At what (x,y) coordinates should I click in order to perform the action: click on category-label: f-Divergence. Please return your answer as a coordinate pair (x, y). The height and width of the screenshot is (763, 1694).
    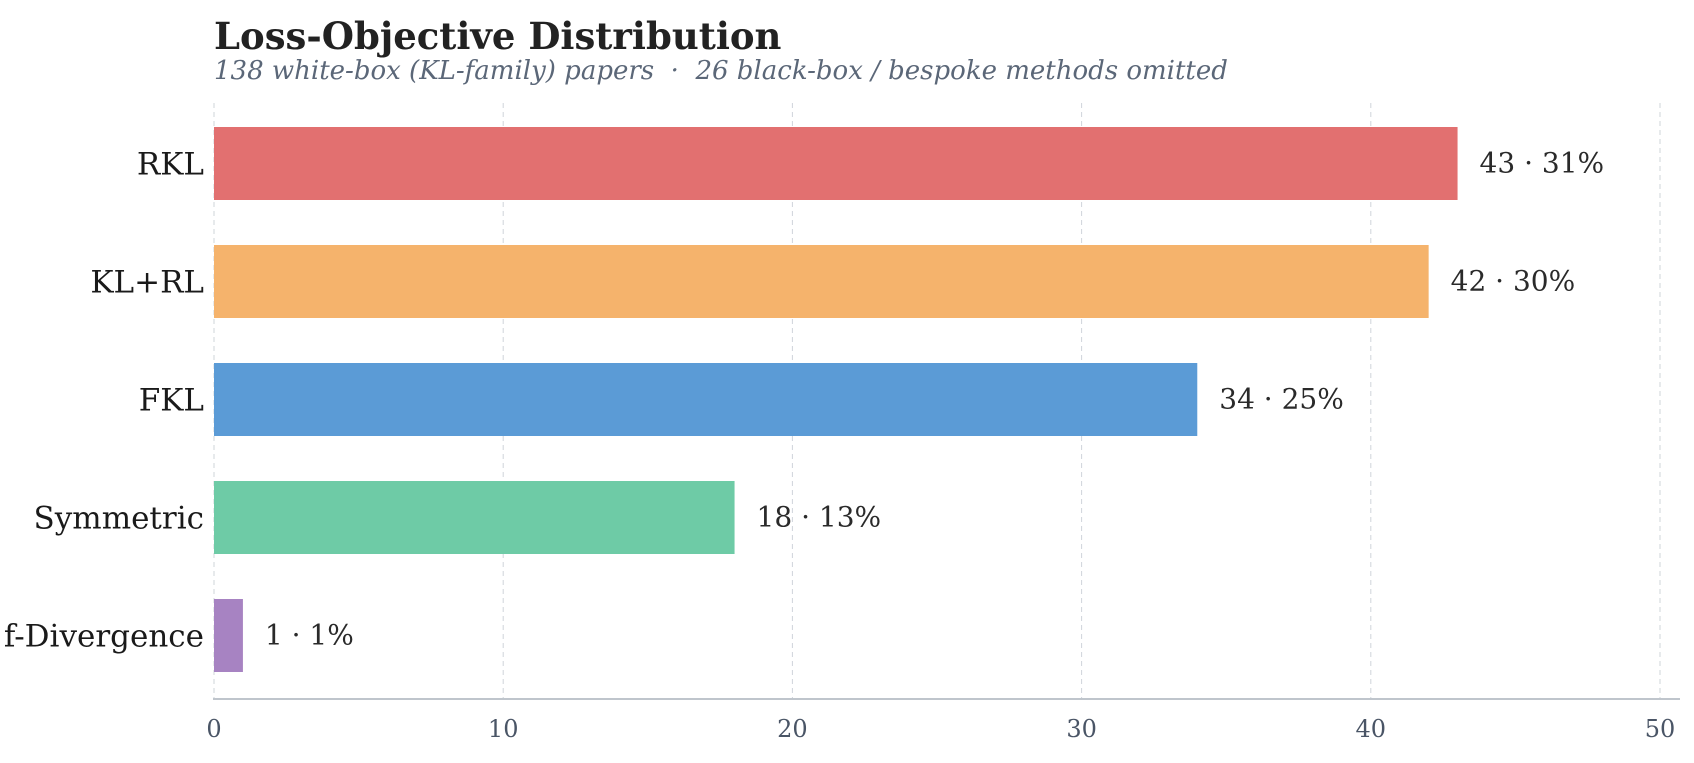
    Looking at the image, I should click on (104, 637).